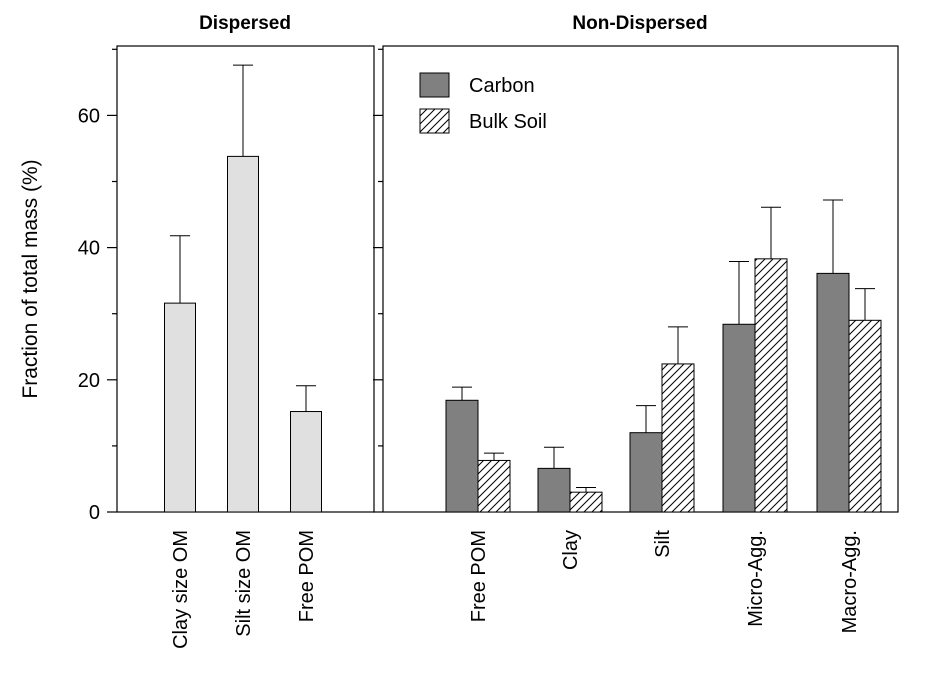  What do you see at coordinates (664, 582) in the screenshot?
I see `non-dispersed-category-labels: Free POM Clay Silt Micro-Agg. Macro-Agg.` at bounding box center [664, 582].